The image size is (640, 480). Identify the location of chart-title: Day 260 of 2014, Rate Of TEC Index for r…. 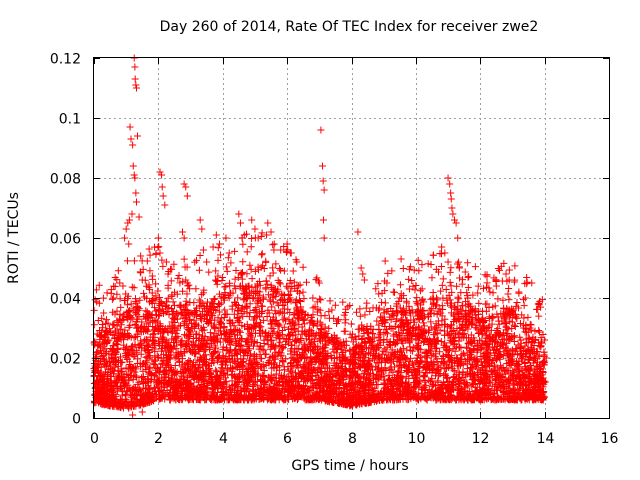
(349, 27).